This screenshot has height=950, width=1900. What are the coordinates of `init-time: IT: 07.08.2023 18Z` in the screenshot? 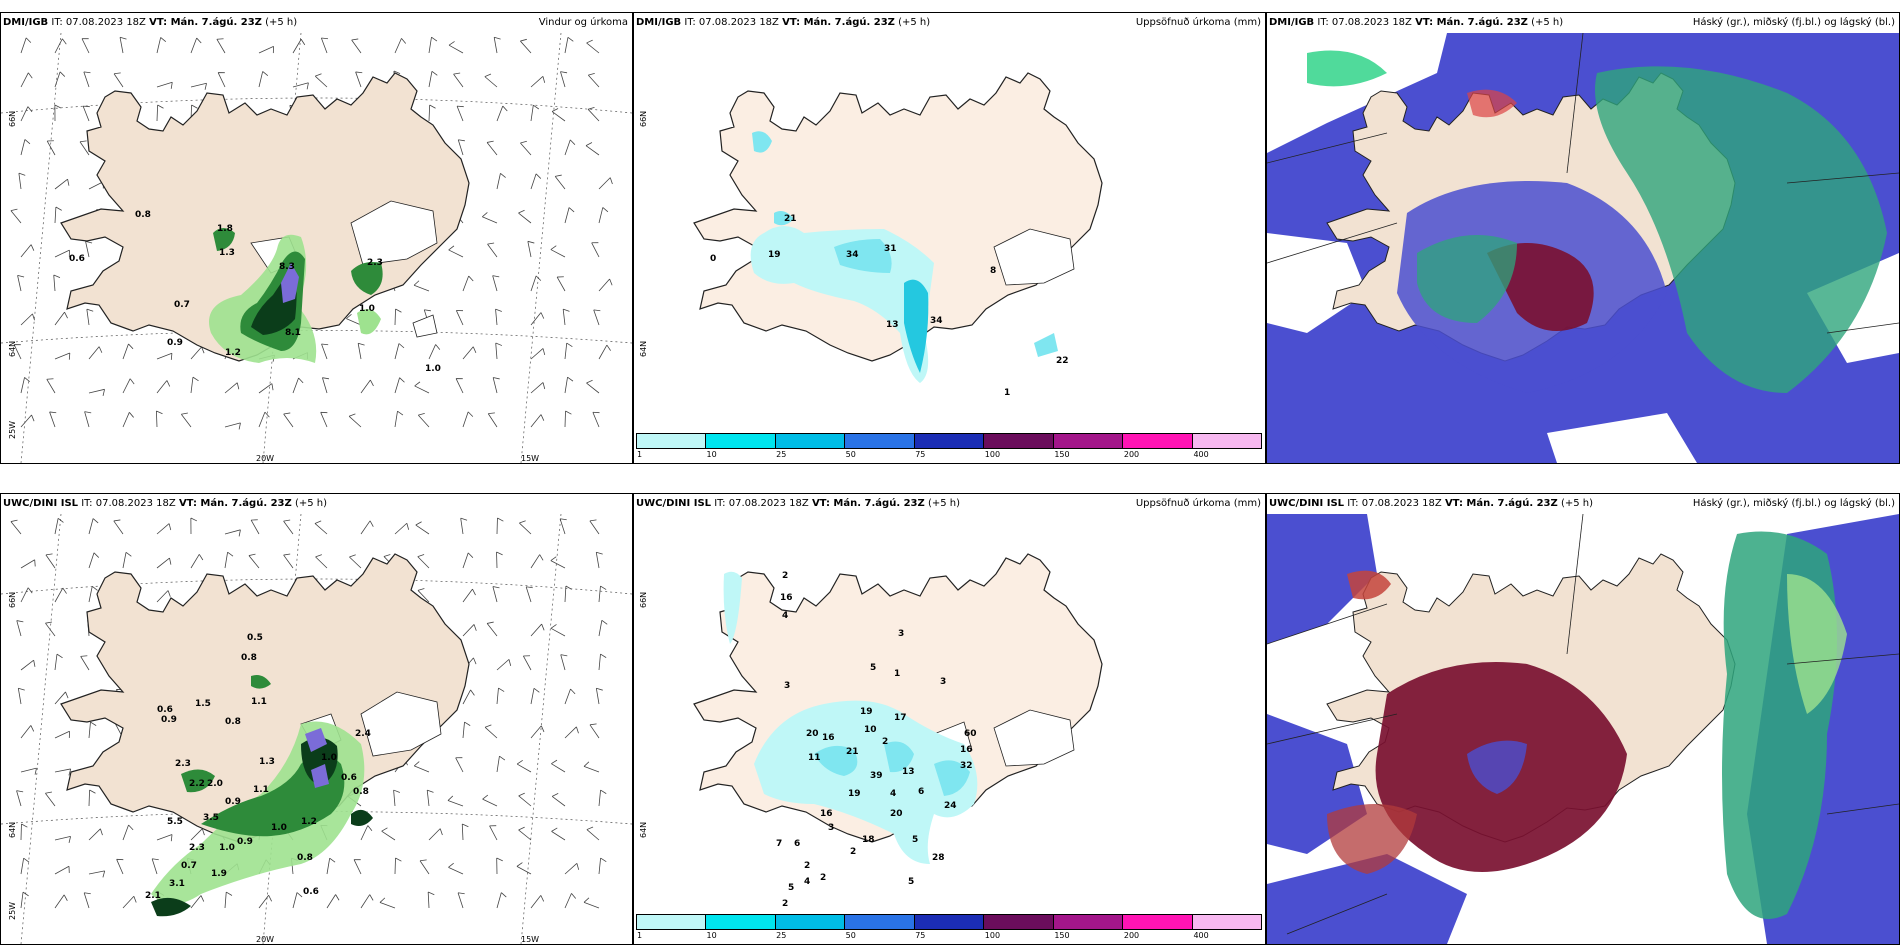 It's located at (1394, 503).